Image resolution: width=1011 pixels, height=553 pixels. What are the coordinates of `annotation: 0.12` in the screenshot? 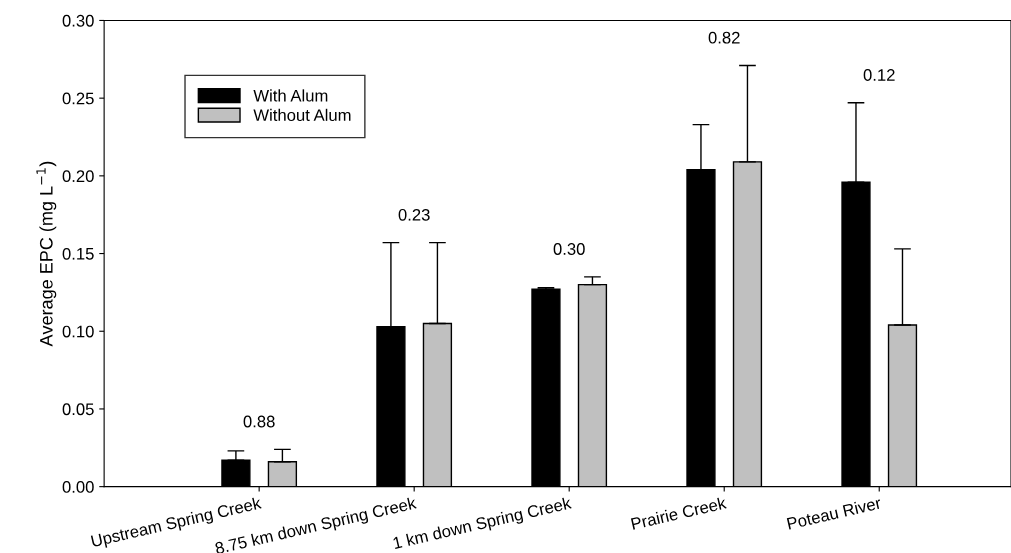 It's located at (879, 75).